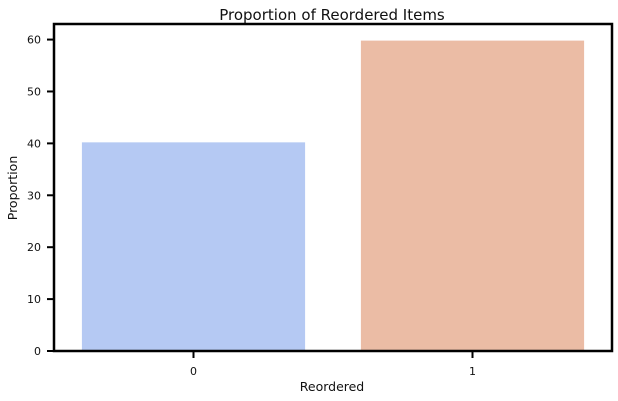 Image resolution: width=618 pixels, height=401 pixels. I want to click on y-tick-label: 10, so click(34, 299).